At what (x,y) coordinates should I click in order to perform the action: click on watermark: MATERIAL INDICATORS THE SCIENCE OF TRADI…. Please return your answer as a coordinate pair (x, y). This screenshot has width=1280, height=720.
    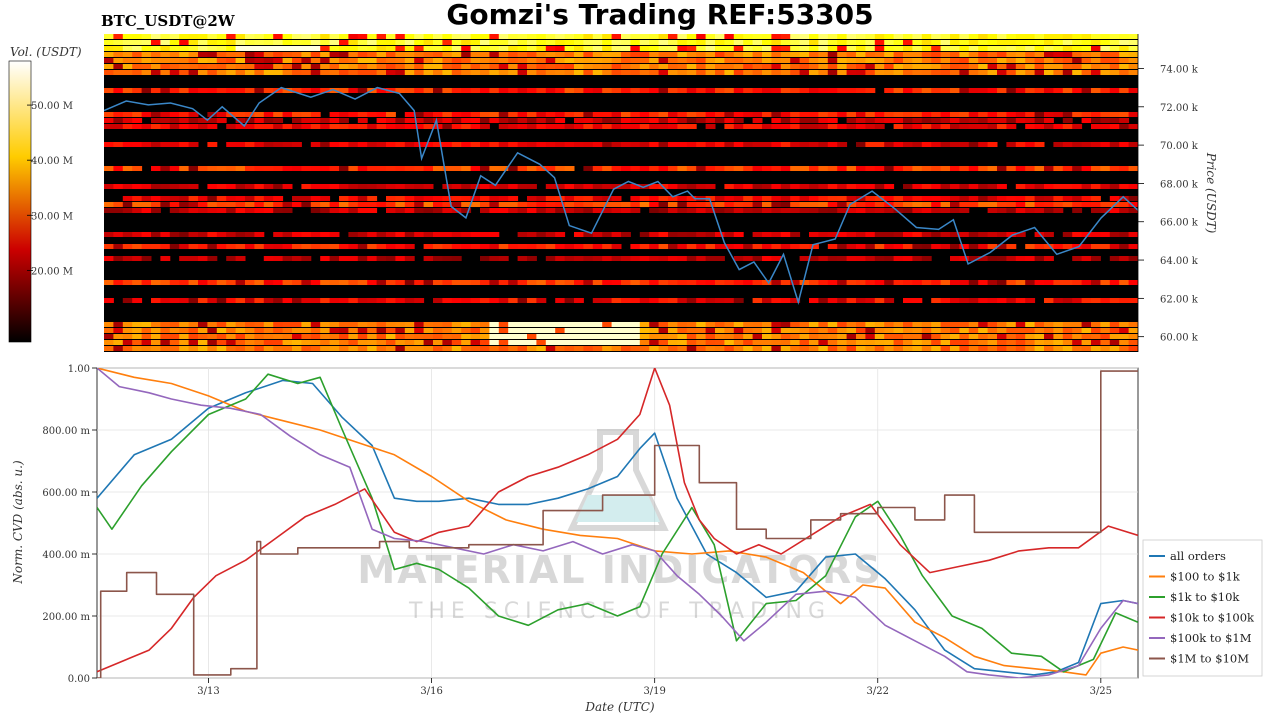
    Looking at the image, I should click on (619, 526).